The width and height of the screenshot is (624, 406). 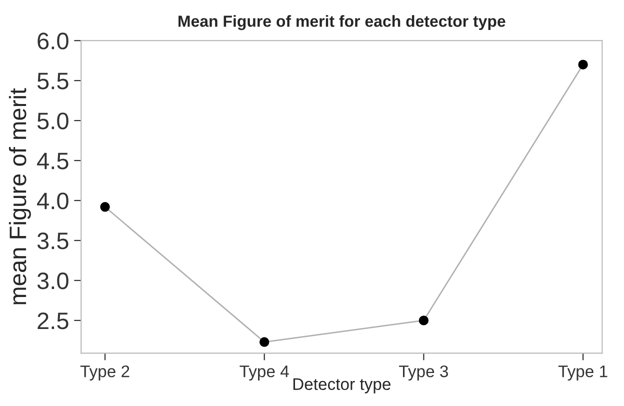 I want to click on x-axis-title: Detector type, so click(x=341, y=386).